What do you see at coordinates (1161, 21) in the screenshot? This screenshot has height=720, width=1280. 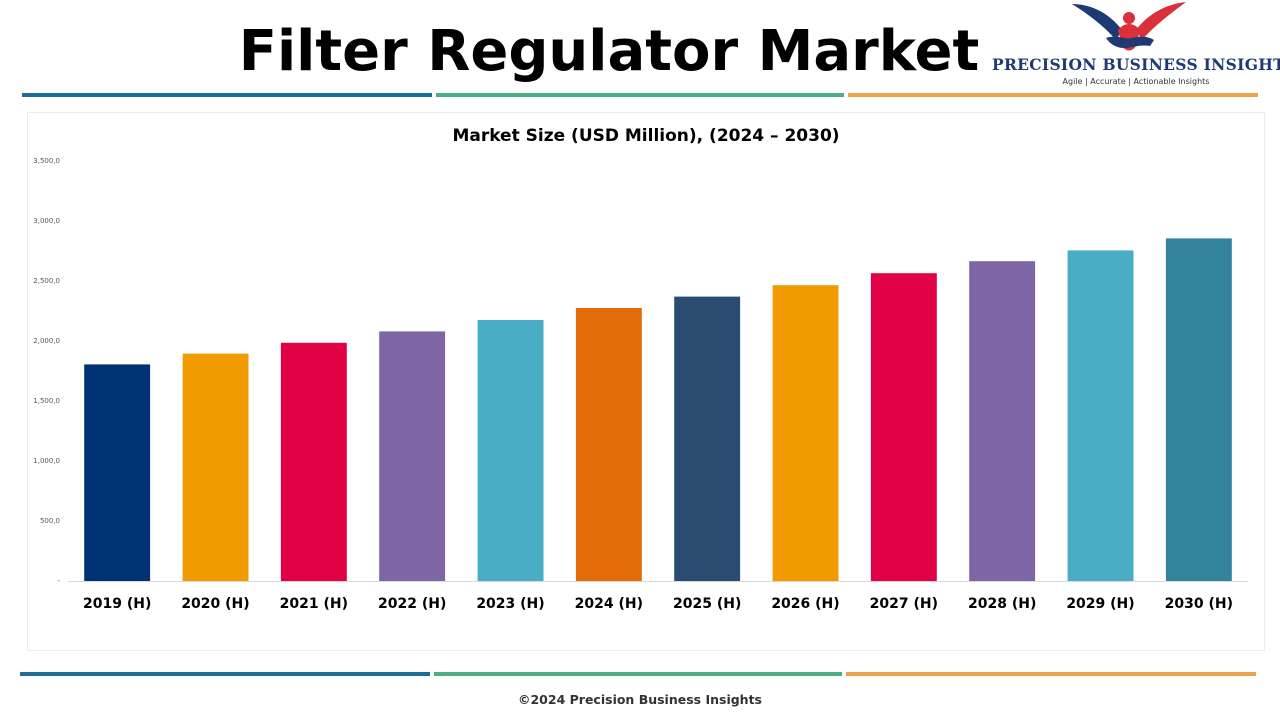 I see `logo-wing-right` at bounding box center [1161, 21].